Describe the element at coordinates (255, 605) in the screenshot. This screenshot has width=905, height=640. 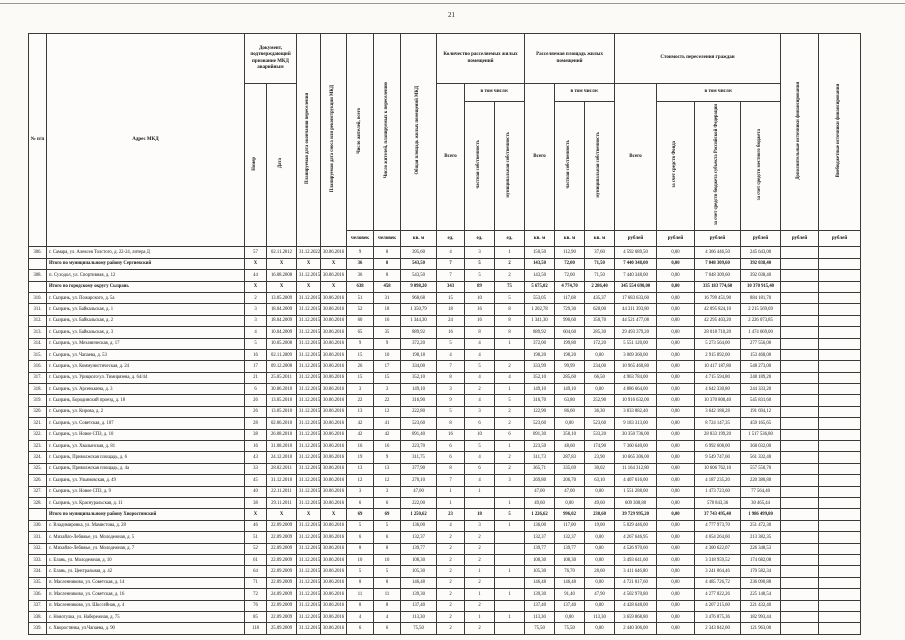
I see `data-cell: 76` at that location.